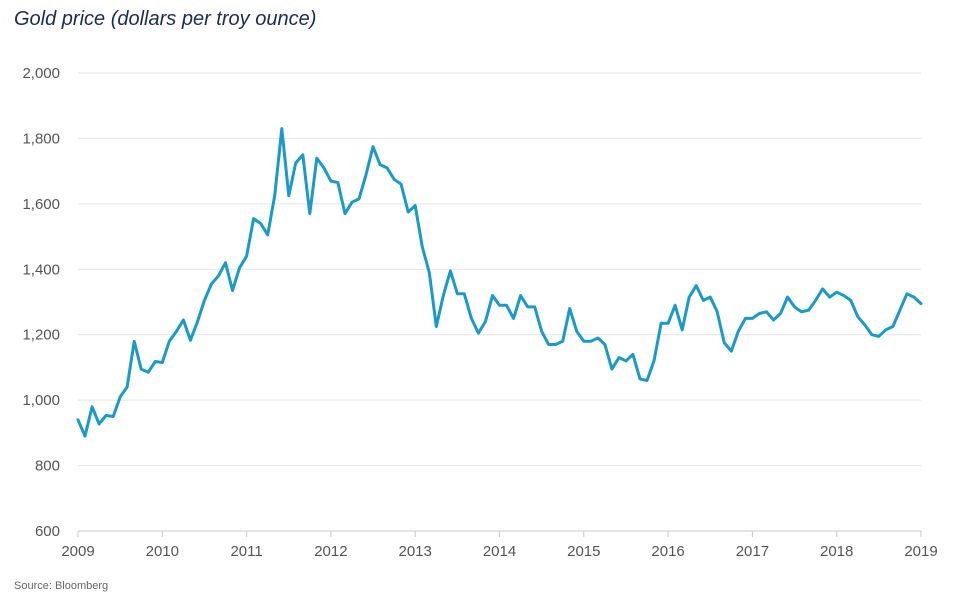  Describe the element at coordinates (61, 586) in the screenshot. I see `source-note: Source: Bloomberg` at that location.